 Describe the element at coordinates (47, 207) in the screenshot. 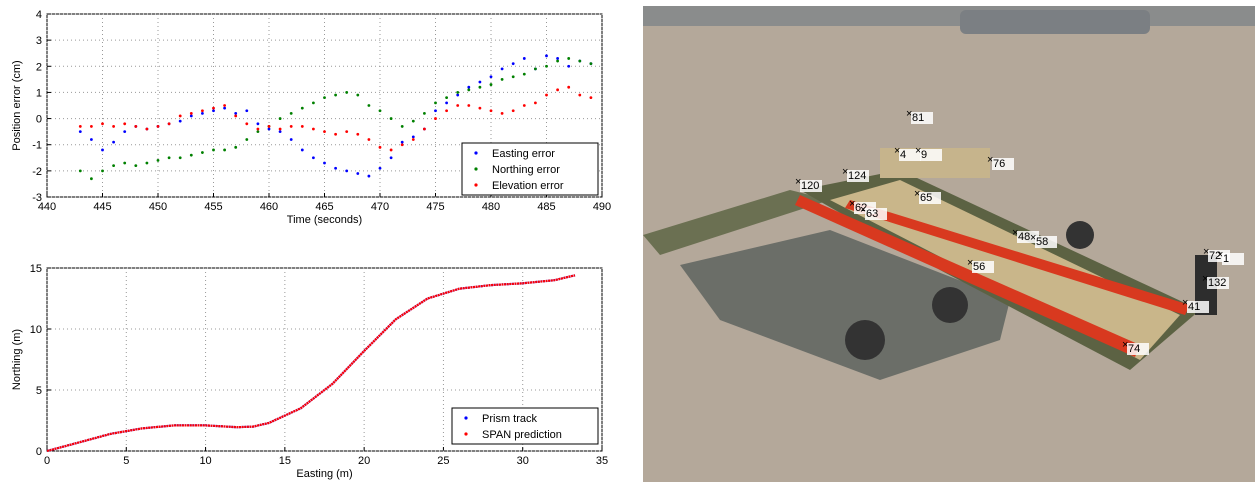

I see `x-tick-label: 440` at that location.